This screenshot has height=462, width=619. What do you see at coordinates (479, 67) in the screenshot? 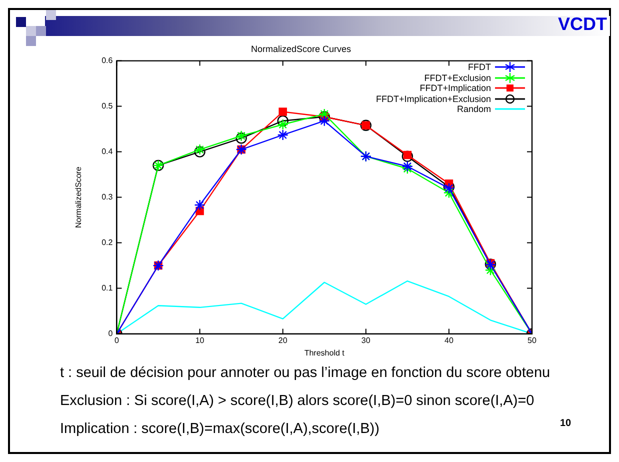
I see `legend-label: FFDT` at bounding box center [479, 67].